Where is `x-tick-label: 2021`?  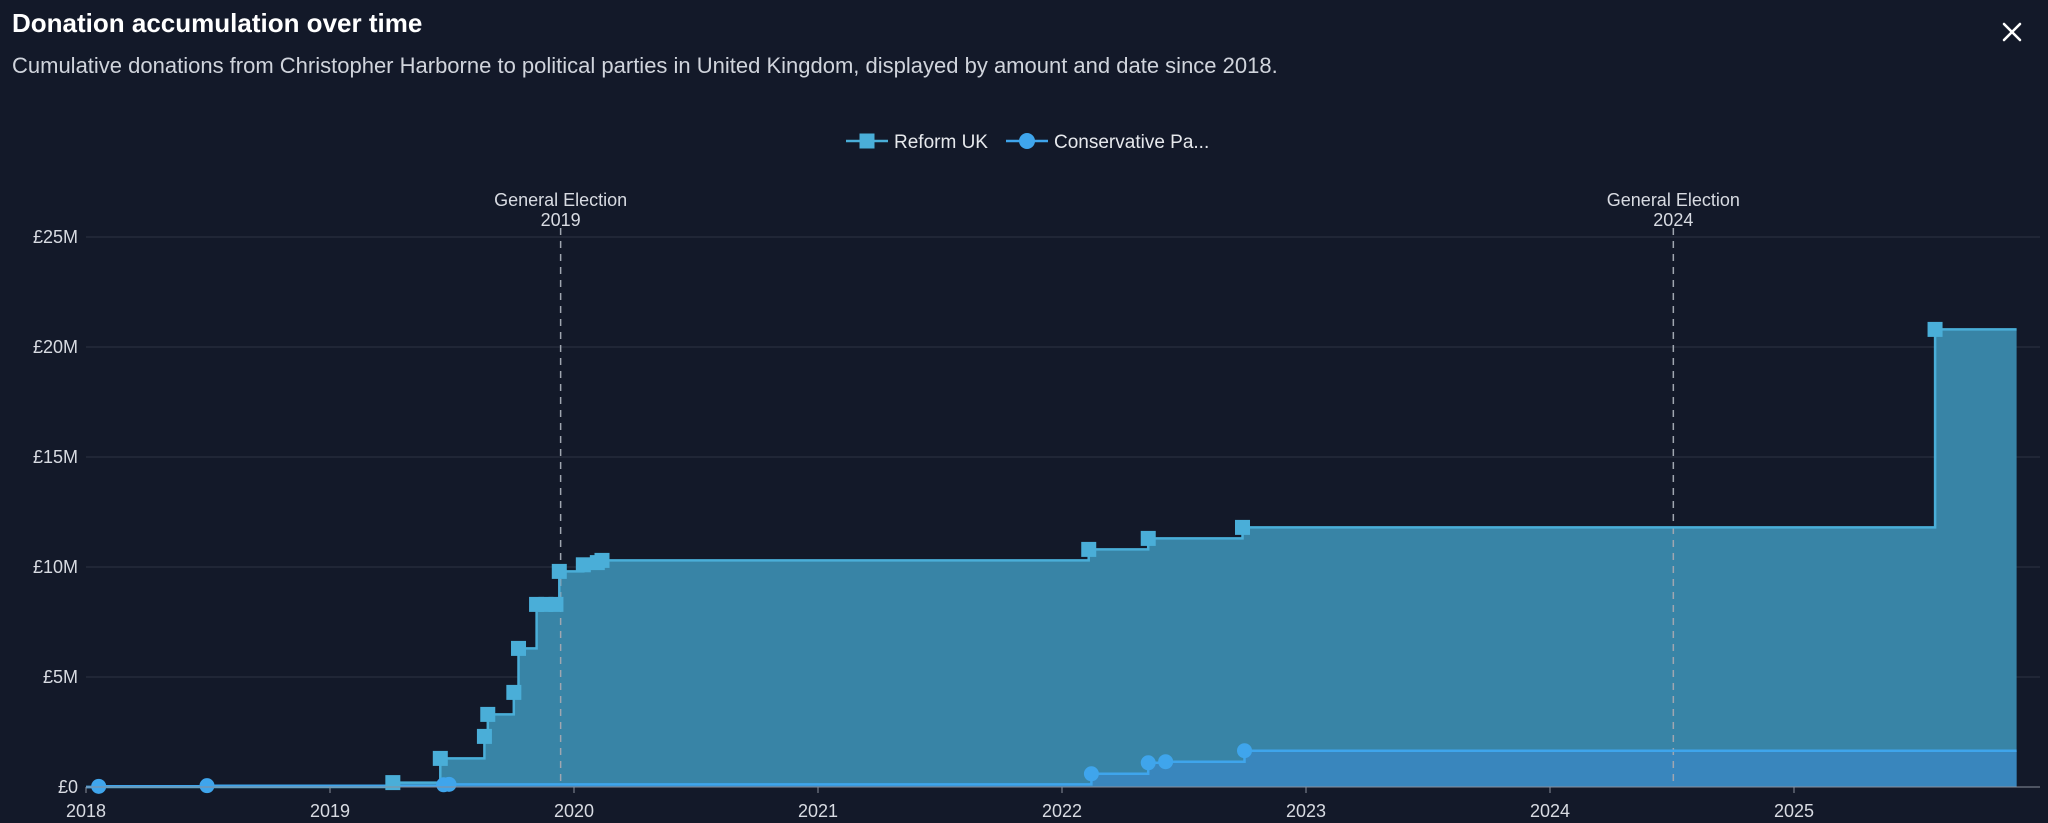
x-tick-label: 2021 is located at coordinates (818, 811).